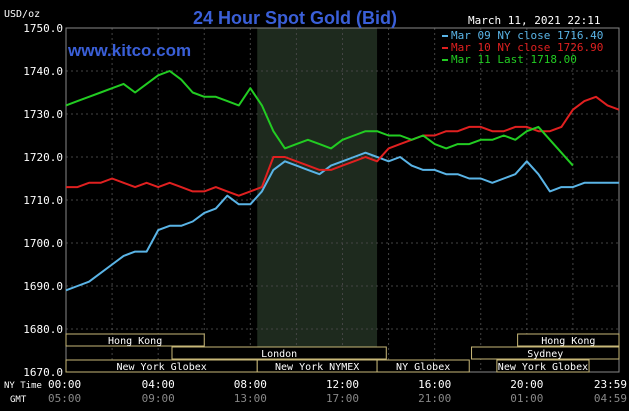 The height and width of the screenshot is (411, 629). What do you see at coordinates (43, 157) in the screenshot?
I see `y-tick-label: 1720.0` at bounding box center [43, 157].